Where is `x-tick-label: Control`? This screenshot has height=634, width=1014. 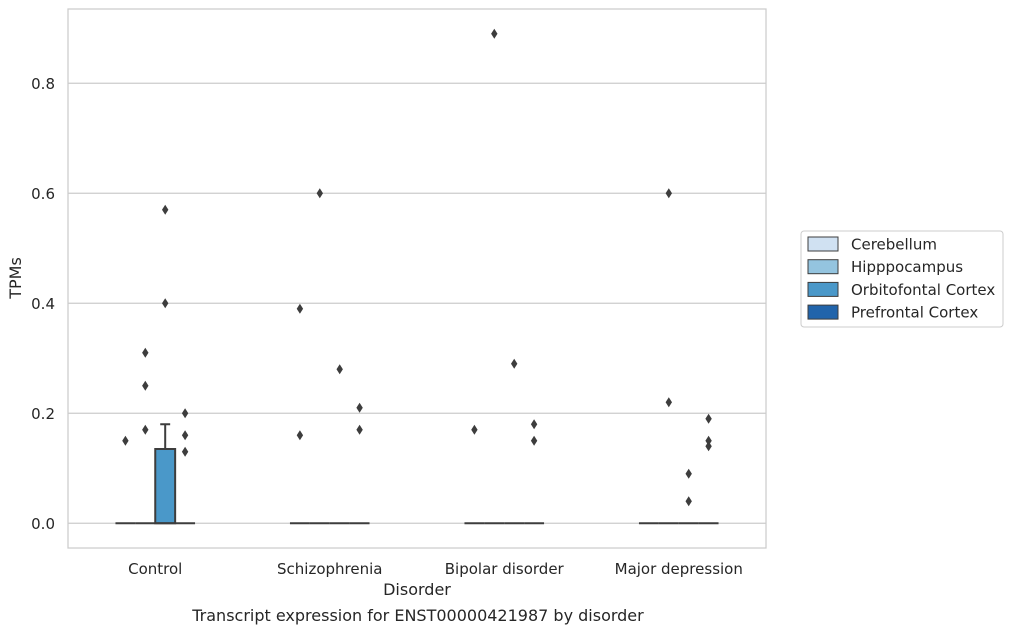 x-tick-label: Control is located at coordinates (155, 569).